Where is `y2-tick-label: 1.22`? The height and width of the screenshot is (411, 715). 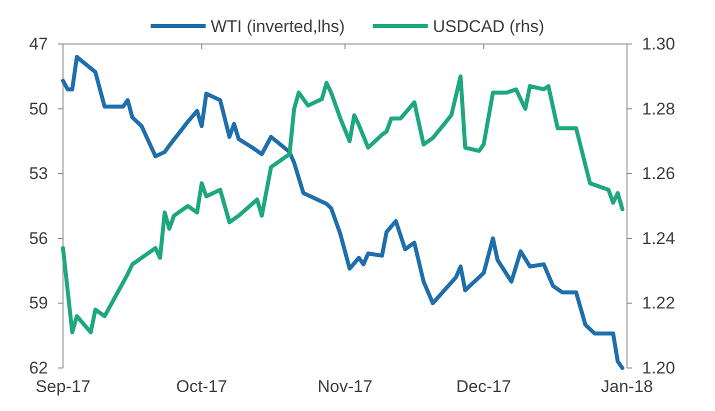 y2-tick-label: 1.22 is located at coordinates (659, 303).